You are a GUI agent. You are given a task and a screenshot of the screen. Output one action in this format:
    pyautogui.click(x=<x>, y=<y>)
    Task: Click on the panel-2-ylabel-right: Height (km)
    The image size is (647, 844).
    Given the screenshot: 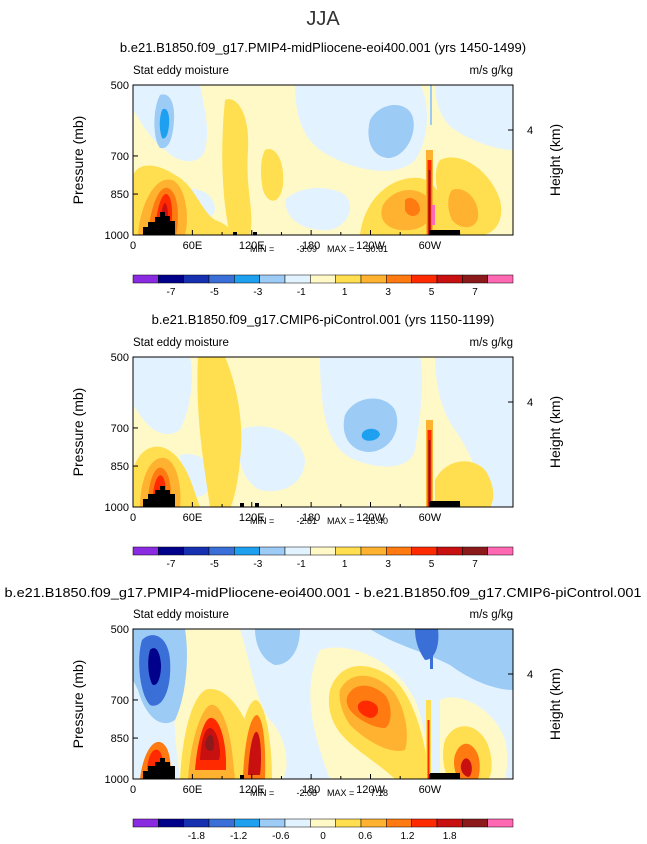 What is the action you would take?
    pyautogui.click(x=555, y=432)
    